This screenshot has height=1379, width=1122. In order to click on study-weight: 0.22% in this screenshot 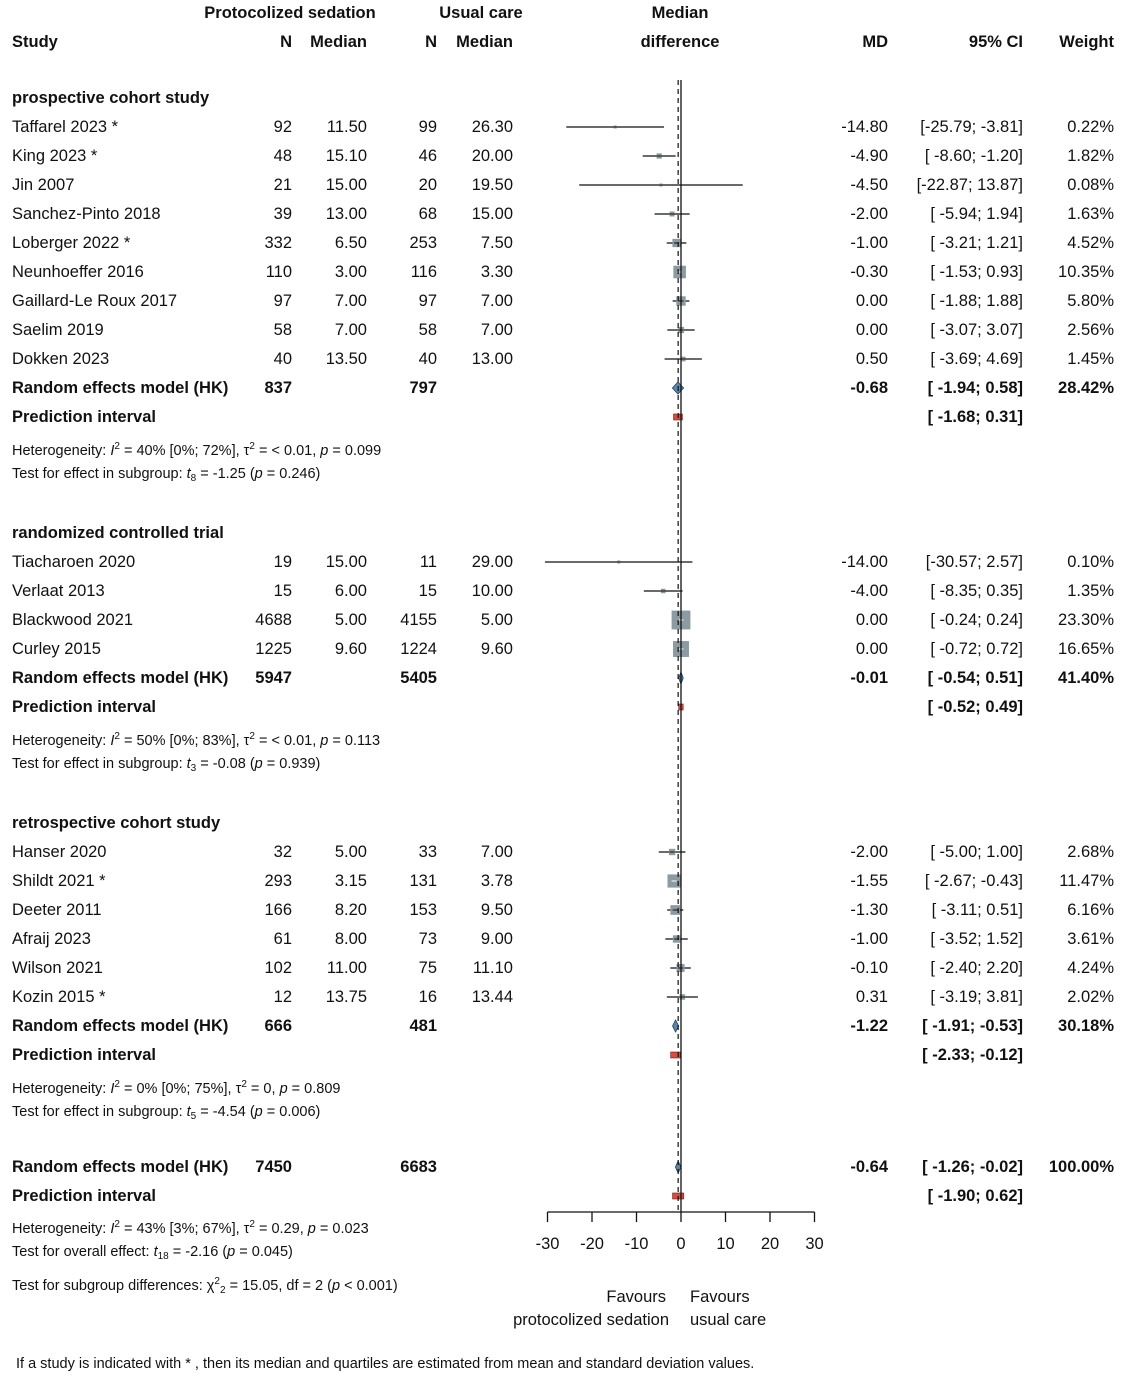, I will do `click(1090, 127)`.